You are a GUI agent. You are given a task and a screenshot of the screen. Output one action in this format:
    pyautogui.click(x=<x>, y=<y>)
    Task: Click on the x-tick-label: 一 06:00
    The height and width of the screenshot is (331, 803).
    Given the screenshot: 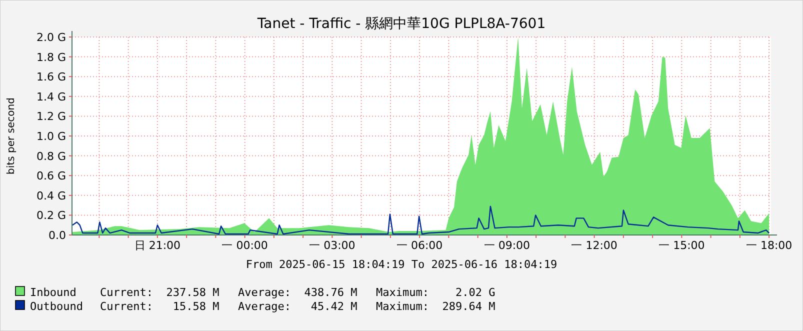 What is the action you would take?
    pyautogui.click(x=419, y=245)
    